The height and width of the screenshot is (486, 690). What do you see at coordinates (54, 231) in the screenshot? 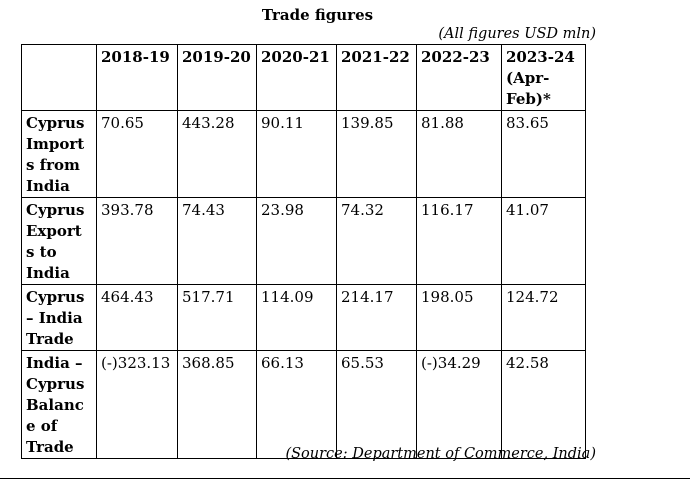
I see `row-label-line: Export` at bounding box center [54, 231].